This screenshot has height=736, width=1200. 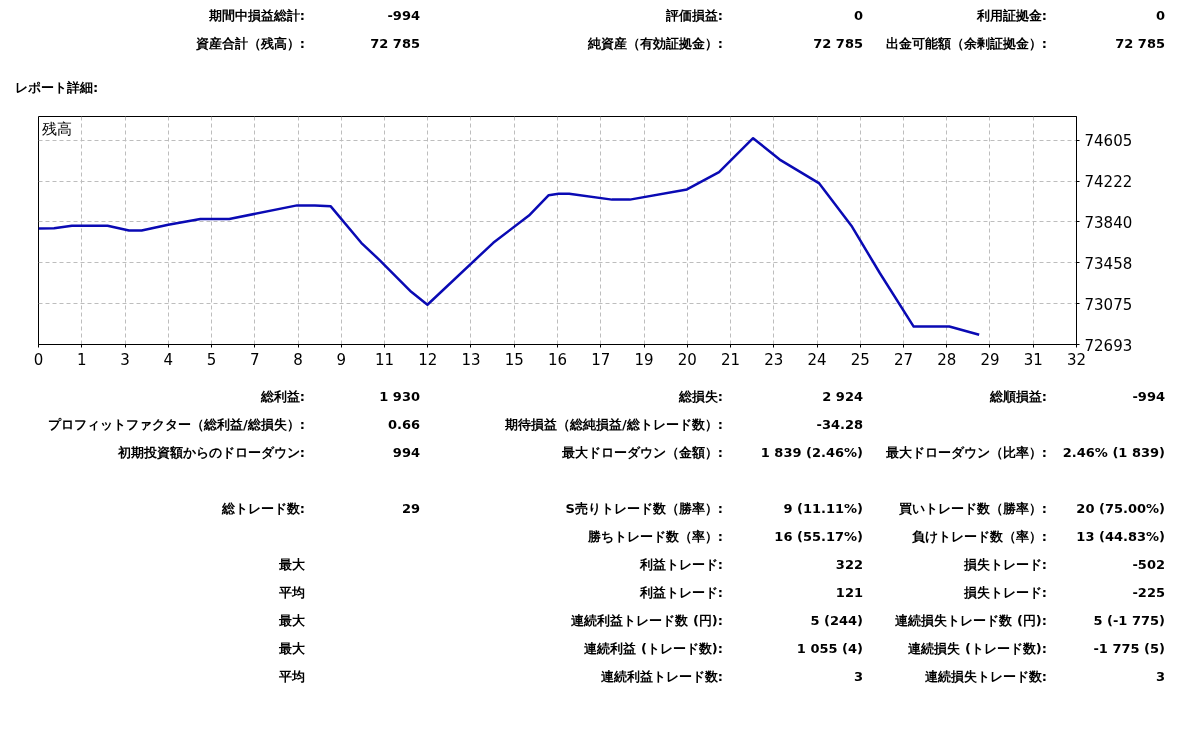 What do you see at coordinates (811, 452) in the screenshot?
I see `text: 1 839 (2.46%)` at bounding box center [811, 452].